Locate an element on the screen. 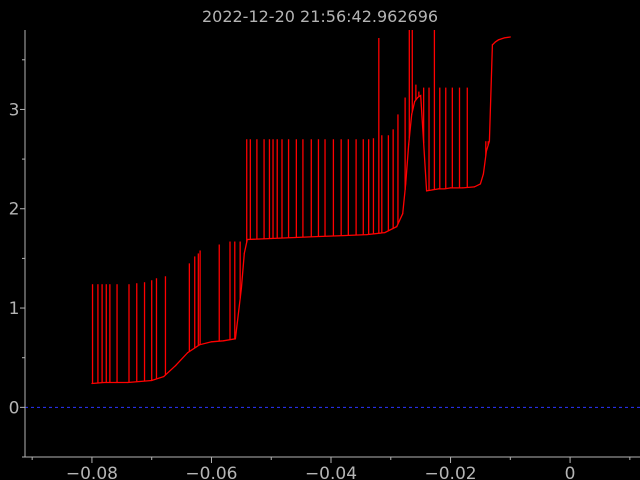 The width and height of the screenshot is (640, 480). x-tick-label: −0.08 is located at coordinates (92, 472).